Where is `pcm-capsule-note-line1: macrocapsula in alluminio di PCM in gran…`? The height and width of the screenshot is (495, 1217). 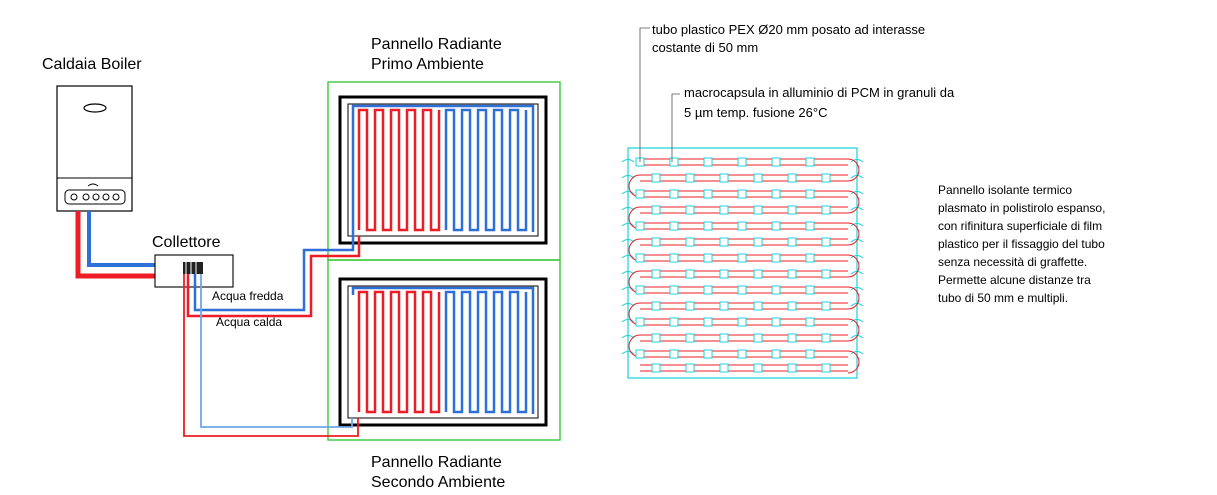
pcm-capsule-note-line1: macrocapsula in alluminio di PCM in gran… is located at coordinates (819, 92).